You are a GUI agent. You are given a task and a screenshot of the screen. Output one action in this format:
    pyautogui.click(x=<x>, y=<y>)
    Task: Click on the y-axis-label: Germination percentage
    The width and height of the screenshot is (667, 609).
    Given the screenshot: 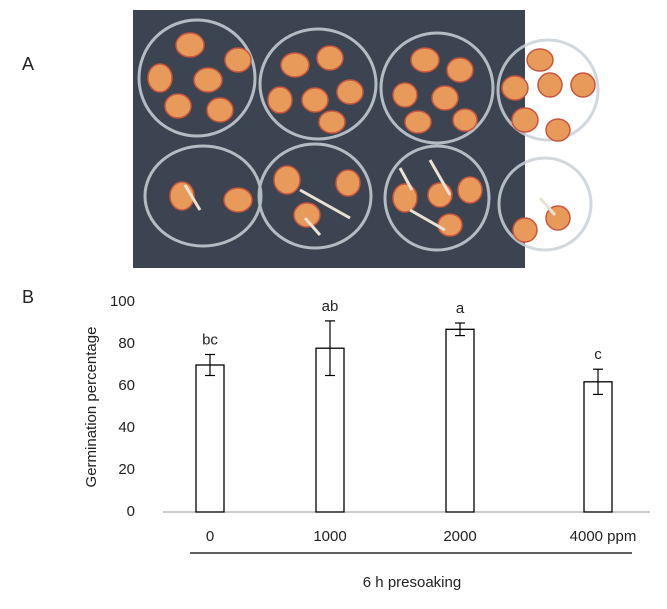 What is the action you would take?
    pyautogui.click(x=91, y=407)
    